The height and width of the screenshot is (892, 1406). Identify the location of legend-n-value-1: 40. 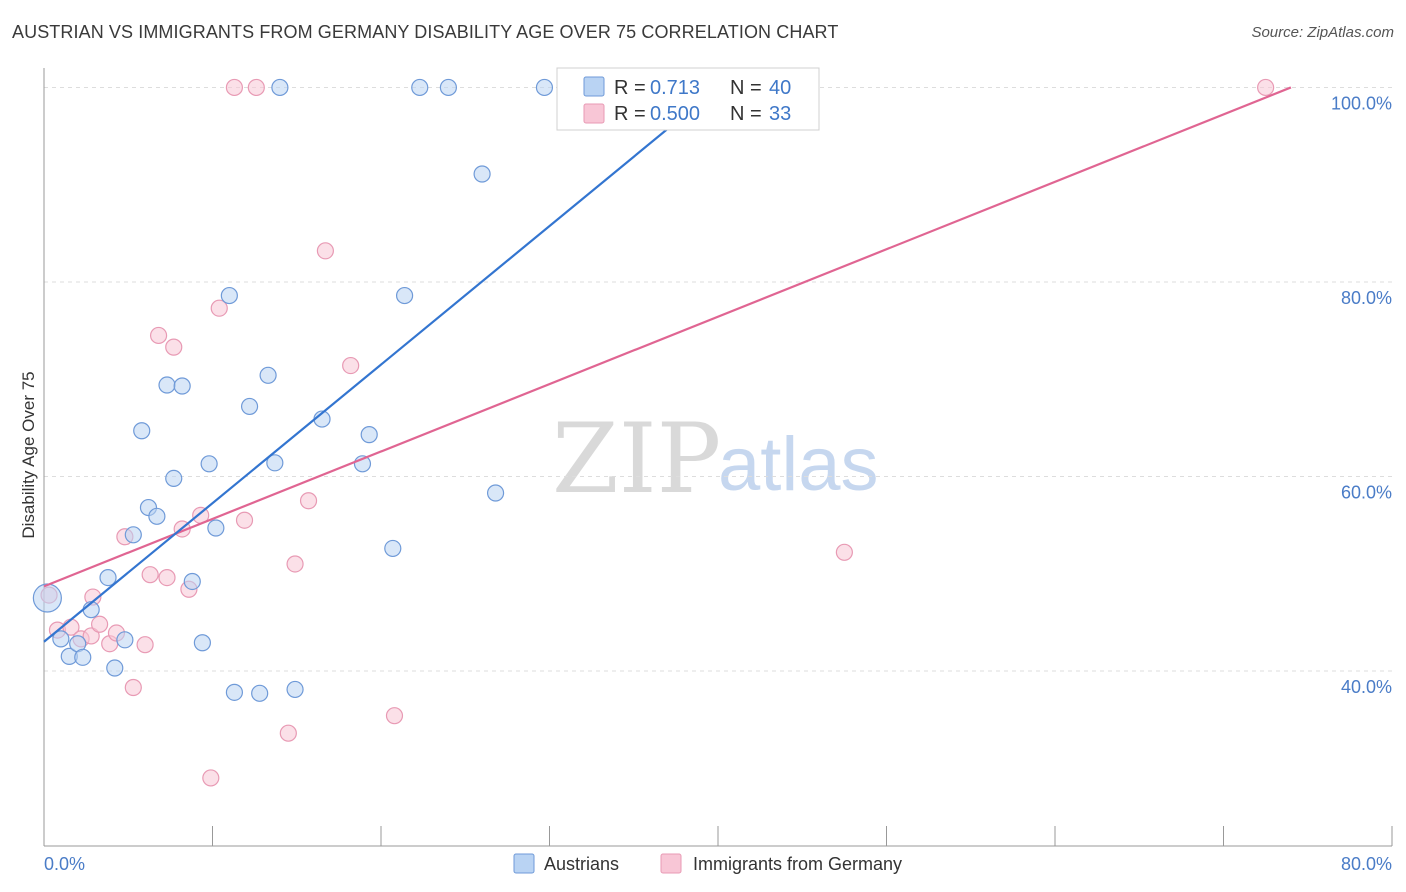
(780, 88).